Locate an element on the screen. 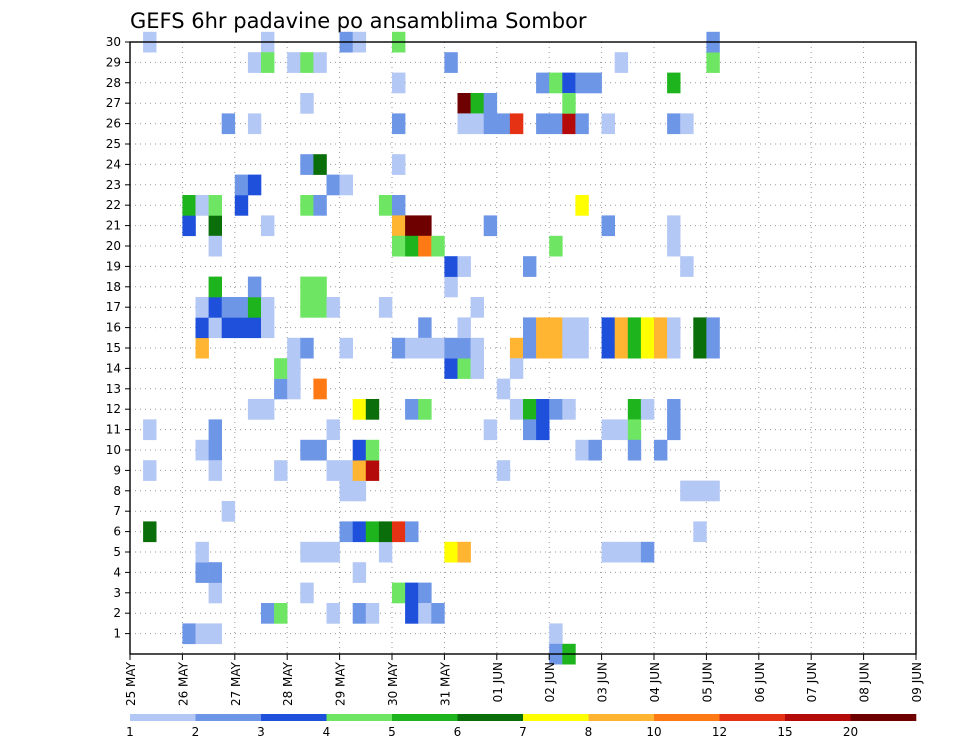 The width and height of the screenshot is (960, 742). y-tick-label: 22 is located at coordinates (113, 205).